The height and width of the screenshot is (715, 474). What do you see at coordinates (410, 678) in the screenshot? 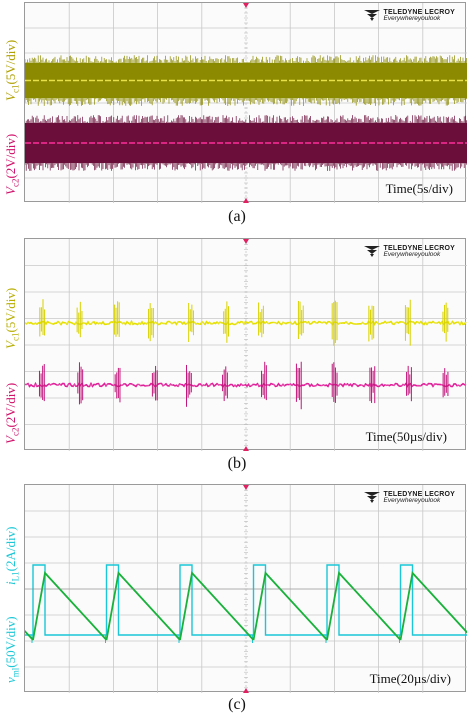
I see `time-scale-label: Time(20µs/div)` at bounding box center [410, 678].